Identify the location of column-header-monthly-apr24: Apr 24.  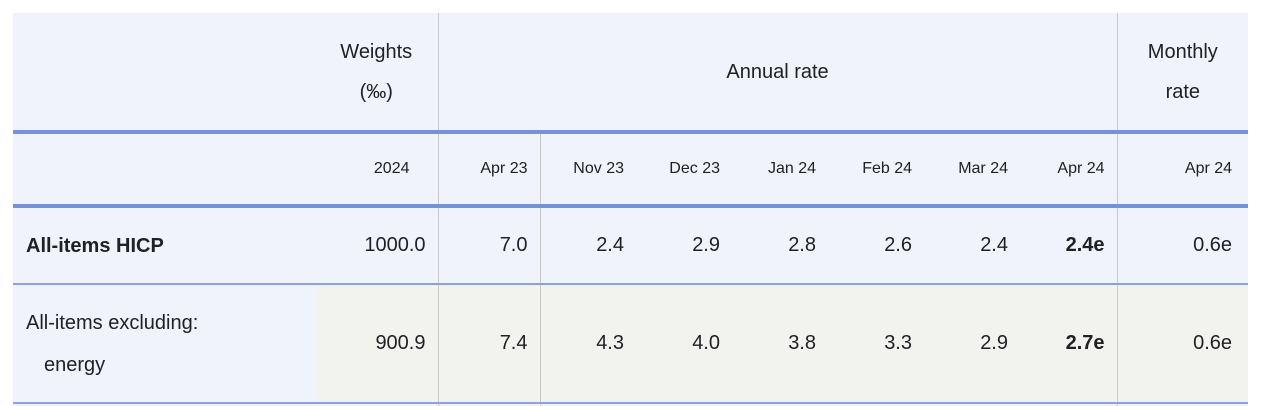
(1183, 170).